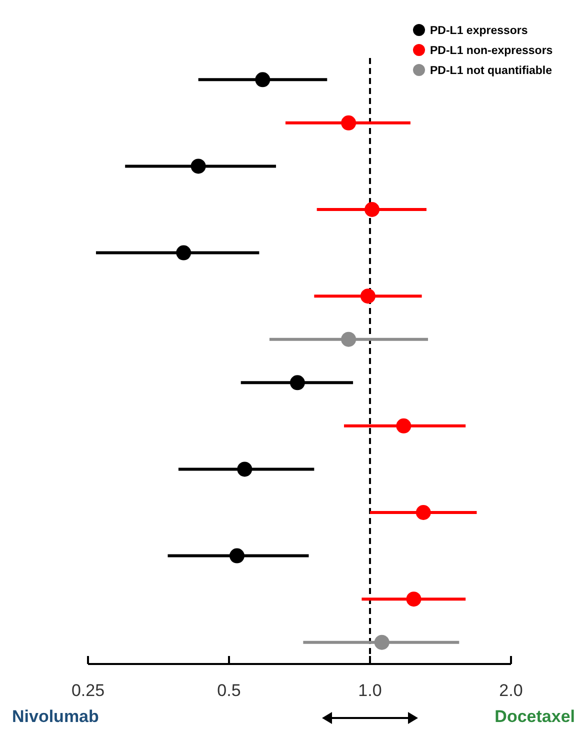 The height and width of the screenshot is (742, 586). Describe the element at coordinates (511, 690) in the screenshot. I see `x-tick-label: 2.0` at that location.